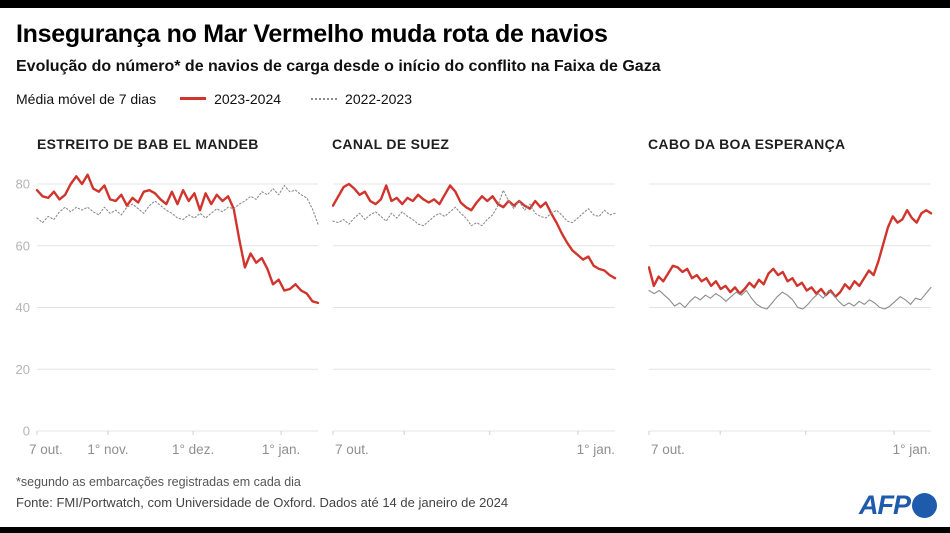 This screenshot has height=533, width=950. Describe the element at coordinates (23, 183) in the screenshot. I see `svg-text: 80` at that location.